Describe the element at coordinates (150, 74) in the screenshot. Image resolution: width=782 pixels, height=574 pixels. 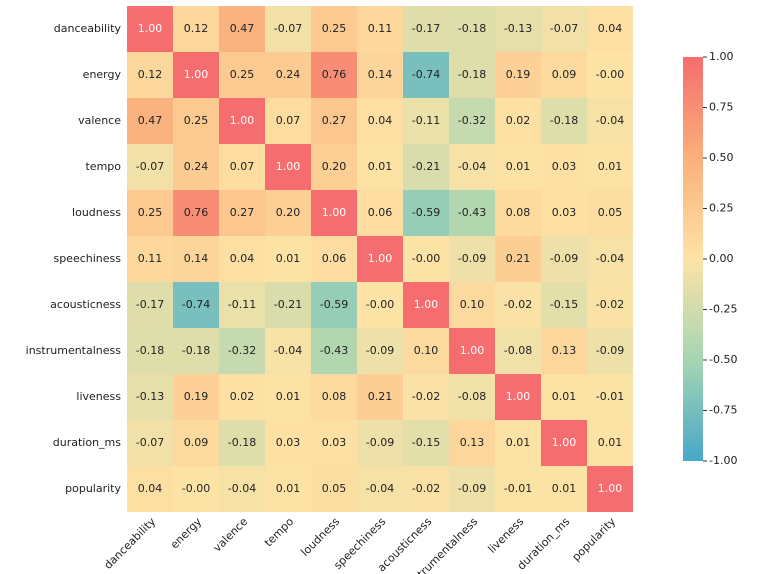
I see `cell-label: 0.12` at that location.